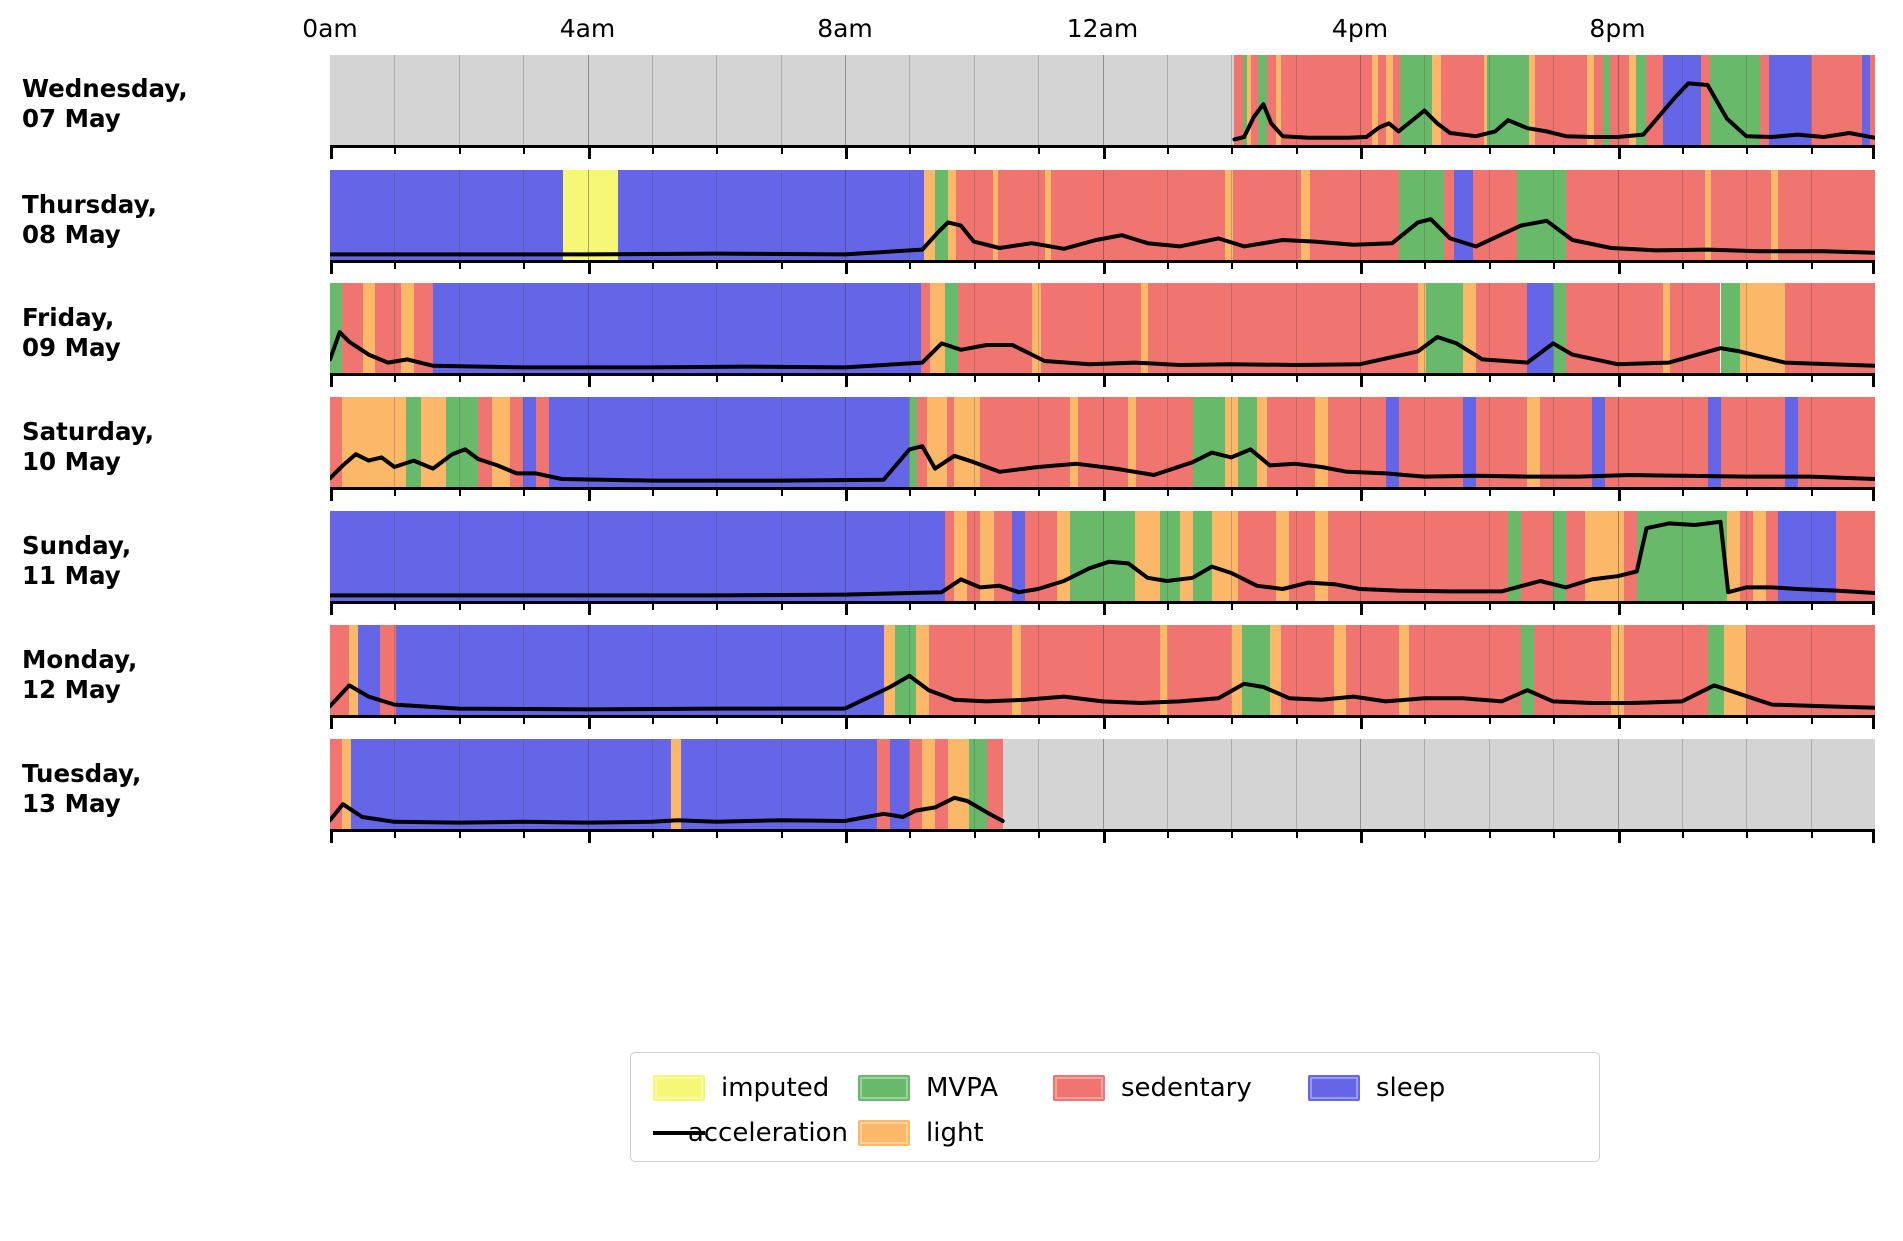  I want to click on legend-item-MVPA: MVPA, so click(950, 1088).